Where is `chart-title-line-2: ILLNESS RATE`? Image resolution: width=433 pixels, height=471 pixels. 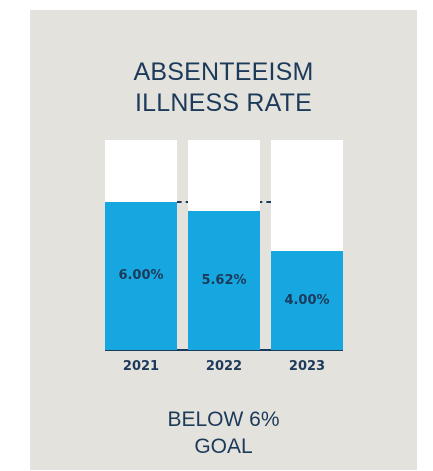 chart-title-line-2: ILLNESS RATE is located at coordinates (223, 103).